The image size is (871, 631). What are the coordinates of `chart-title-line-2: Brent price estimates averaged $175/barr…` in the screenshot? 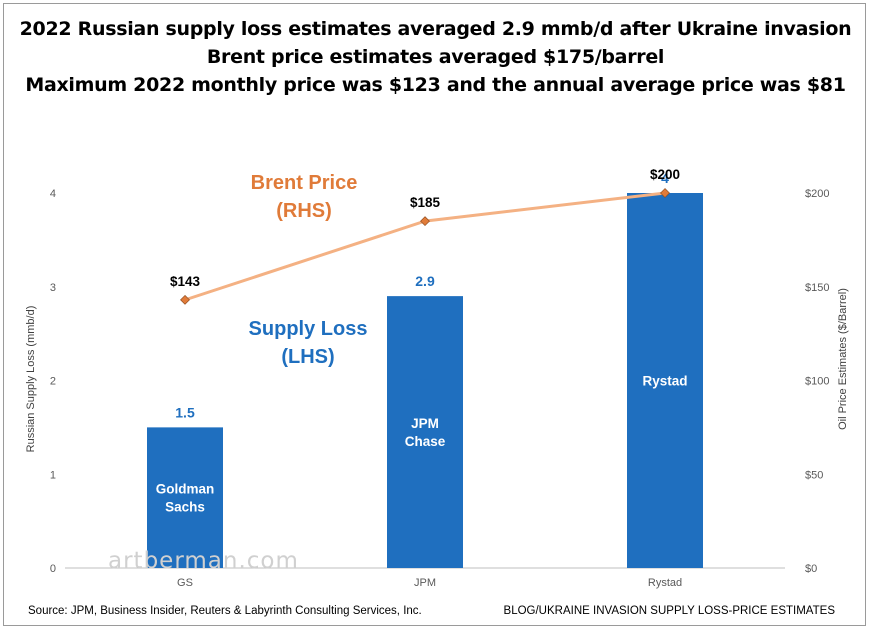 It's located at (435, 57).